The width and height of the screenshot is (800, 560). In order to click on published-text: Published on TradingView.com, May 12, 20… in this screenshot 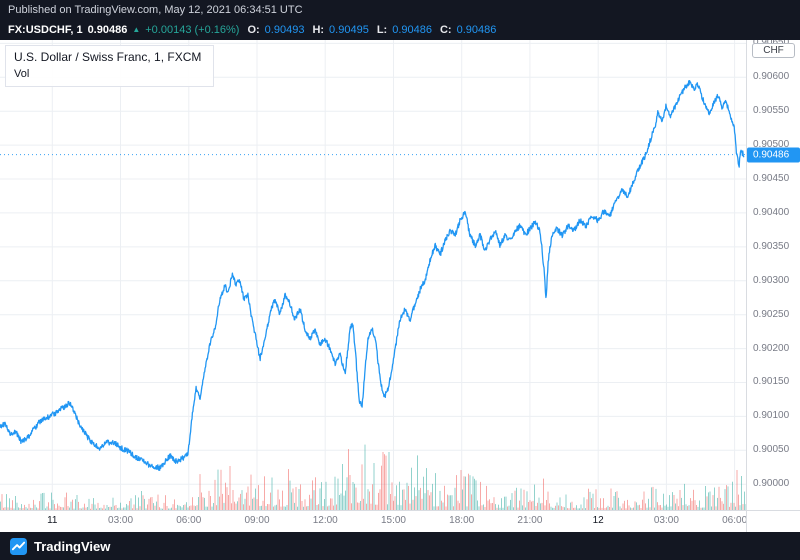, I will do `click(155, 9)`.